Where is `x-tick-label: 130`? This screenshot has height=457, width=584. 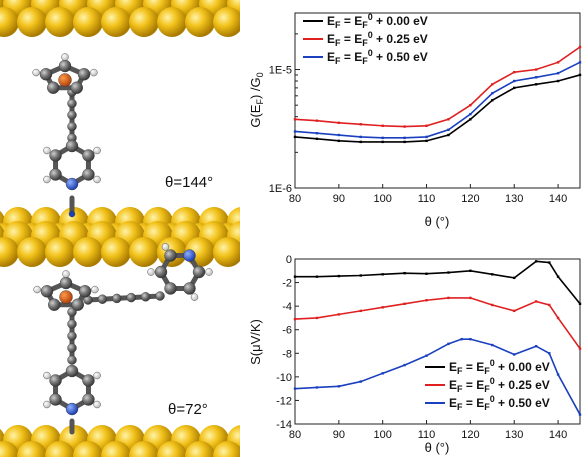
x-tick-label: 130 is located at coordinates (514, 199).